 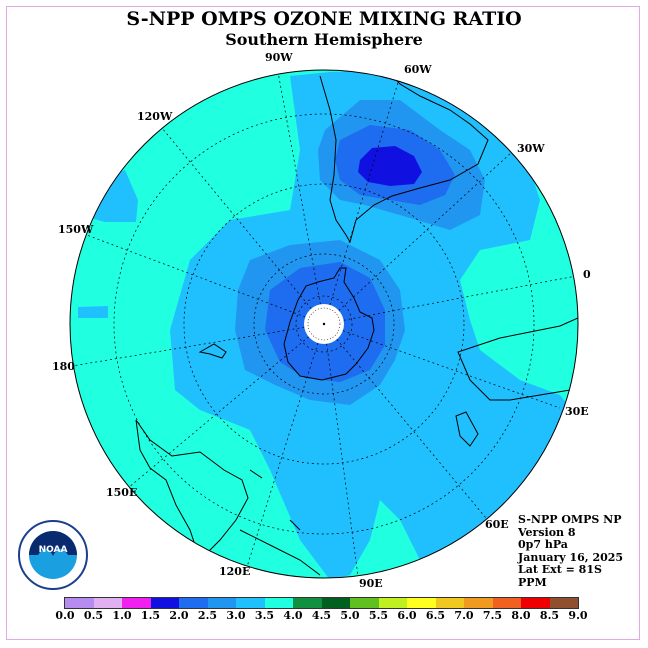 What do you see at coordinates (532, 582) in the screenshot?
I see `info-units: PPM` at bounding box center [532, 582].